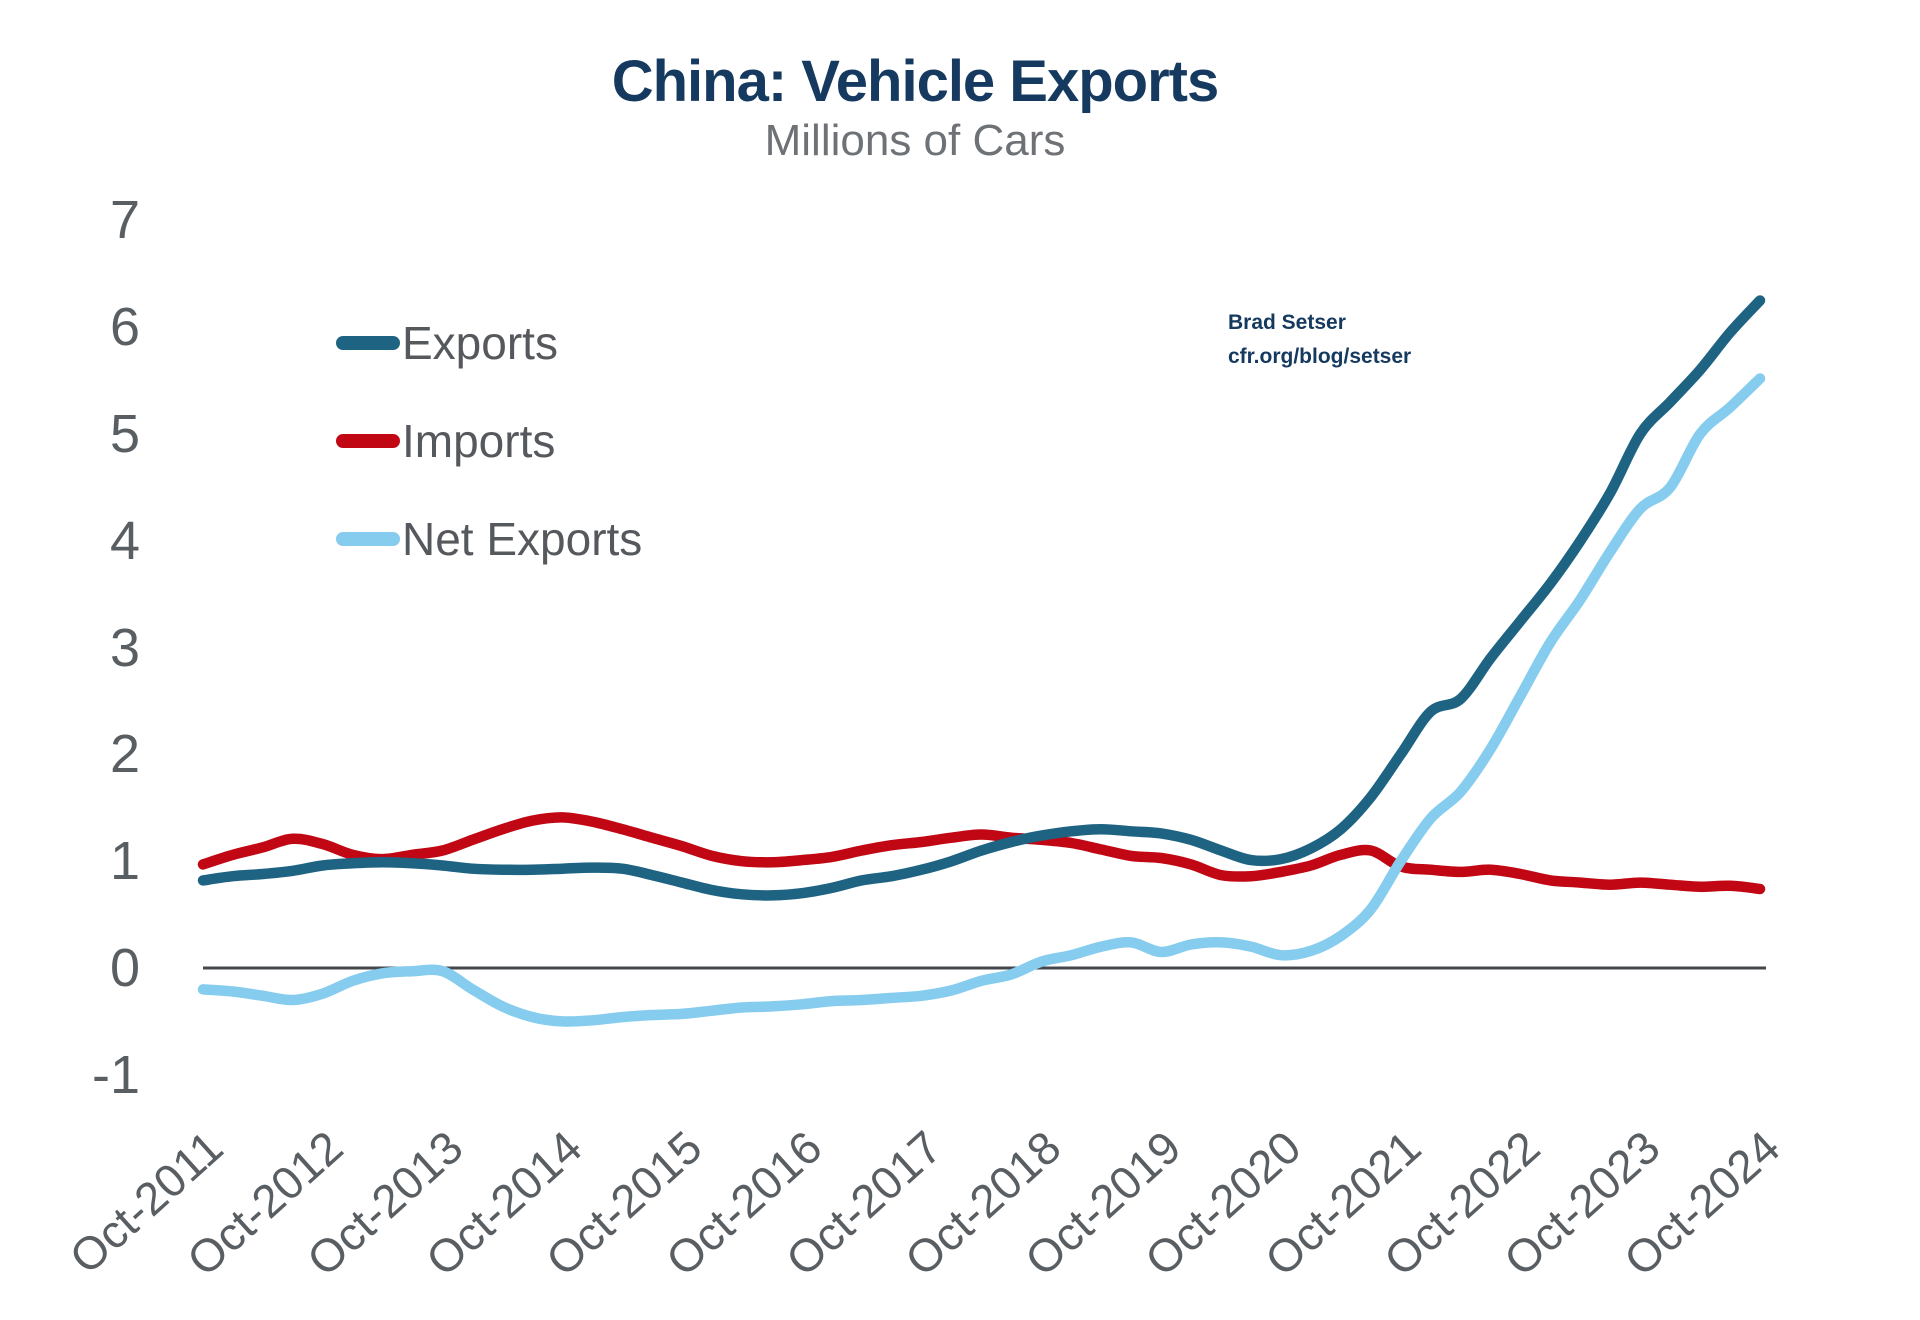 This screenshot has width=1920, height=1320. Describe the element at coordinates (1319, 340) in the screenshot. I see `author-annotation: Brad Setser cfr.org/blog/setser` at that location.